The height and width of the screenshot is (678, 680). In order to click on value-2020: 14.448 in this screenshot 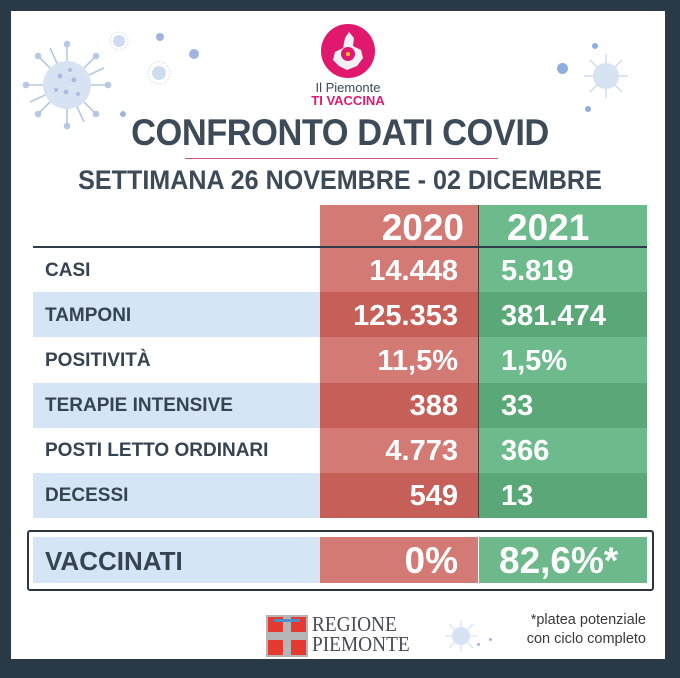, I will do `click(413, 271)`.